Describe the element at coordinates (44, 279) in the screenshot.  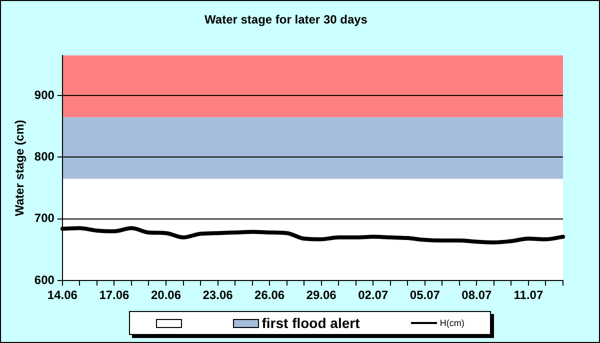
I see `y-tick-label: 600` at that location.